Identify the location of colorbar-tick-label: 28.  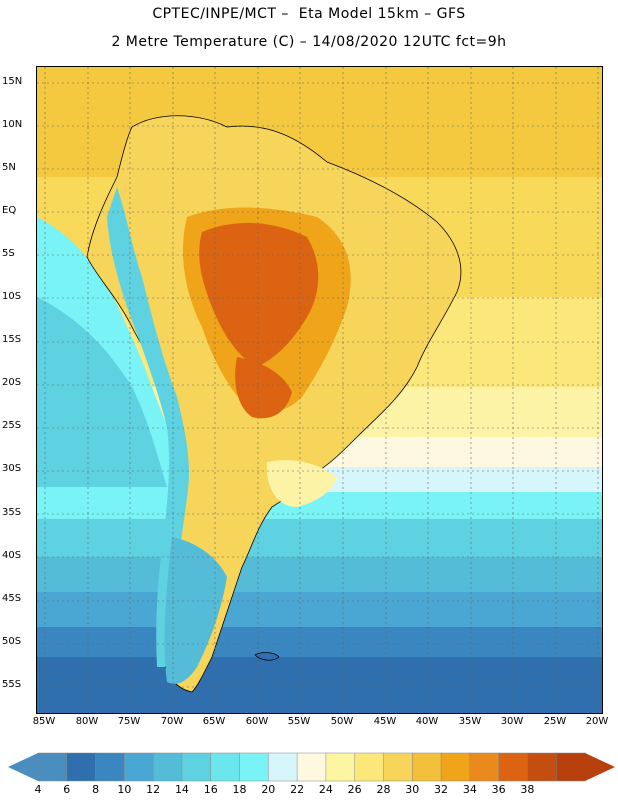
(383, 789).